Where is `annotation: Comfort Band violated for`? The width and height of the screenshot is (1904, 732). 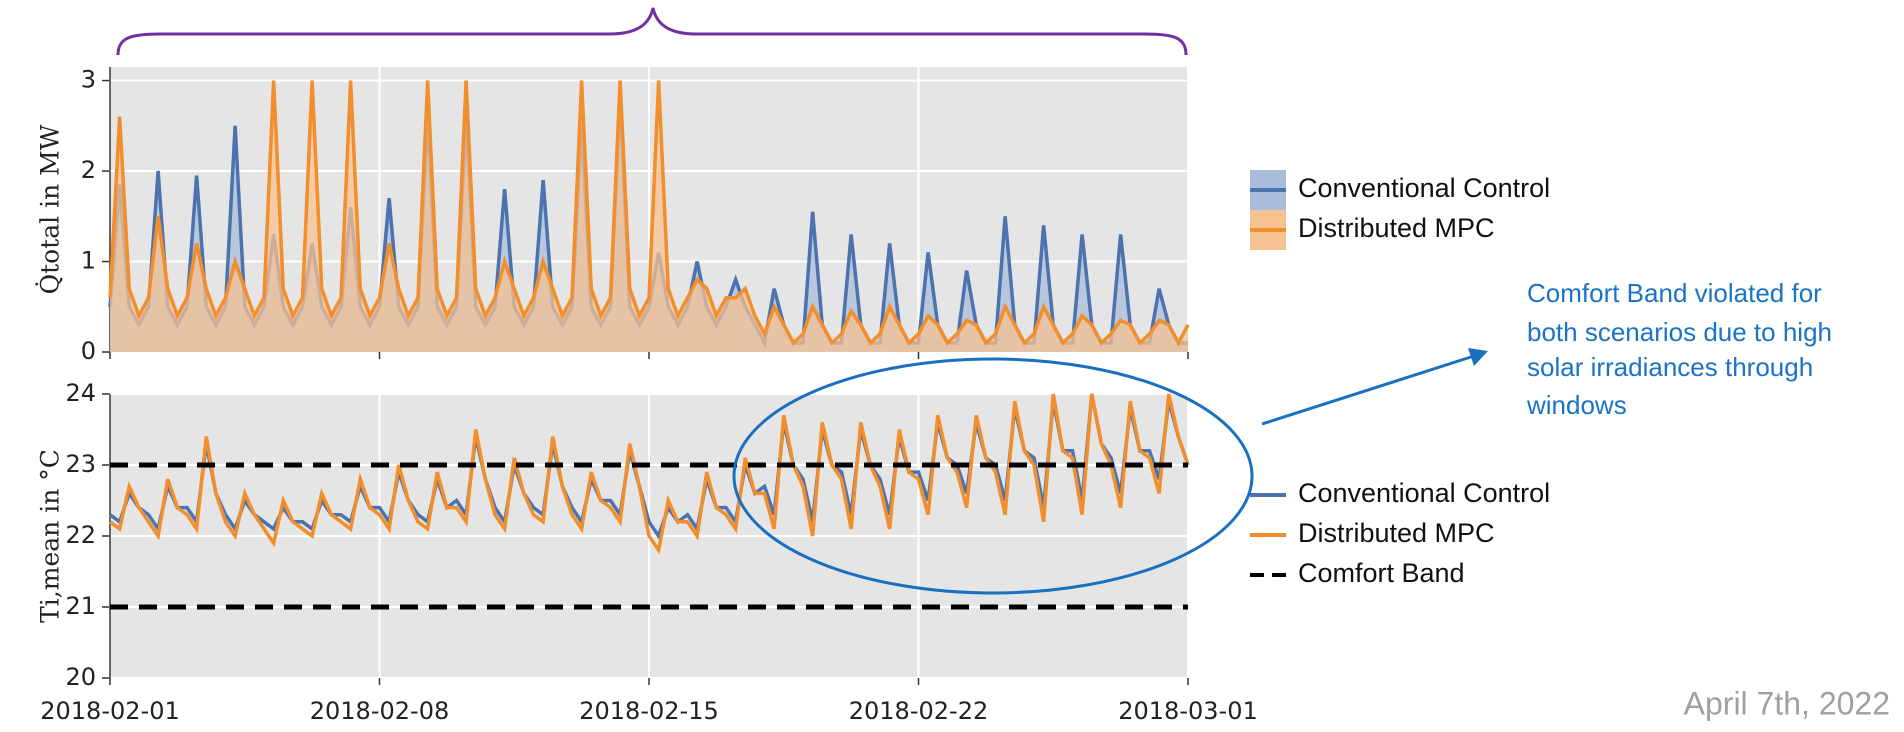
annotation: Comfort Band violated for is located at coordinates (1674, 293).